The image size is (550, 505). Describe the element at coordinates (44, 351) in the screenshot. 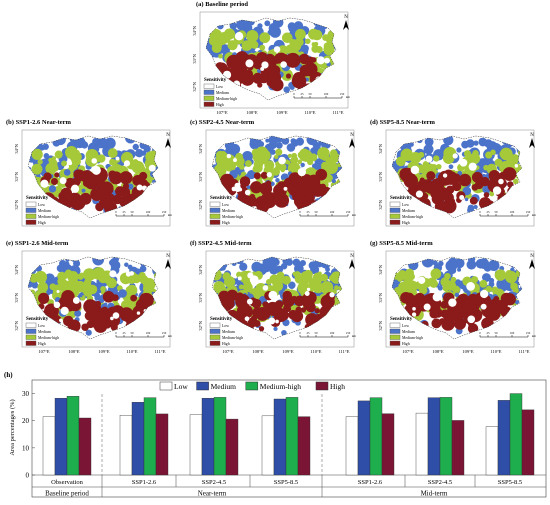

I see `lon-tick-label: 107°E` at that location.